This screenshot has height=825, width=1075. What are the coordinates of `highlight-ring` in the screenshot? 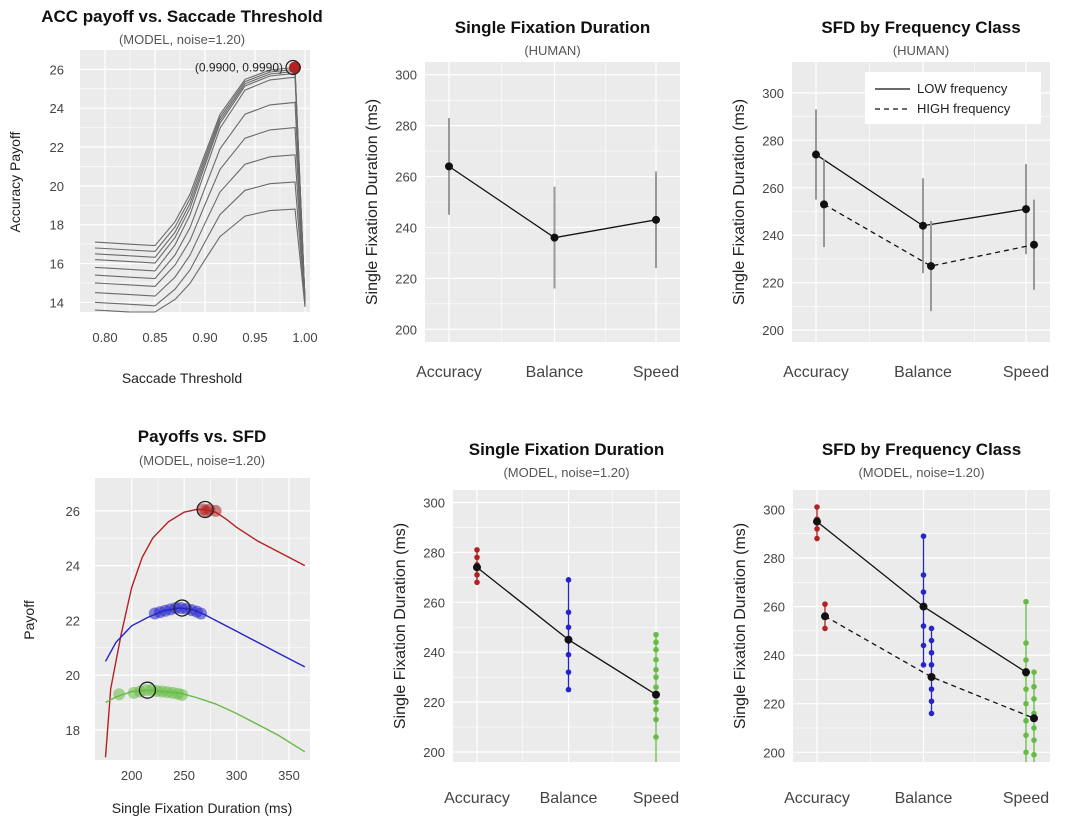 It's located at (293, 67).